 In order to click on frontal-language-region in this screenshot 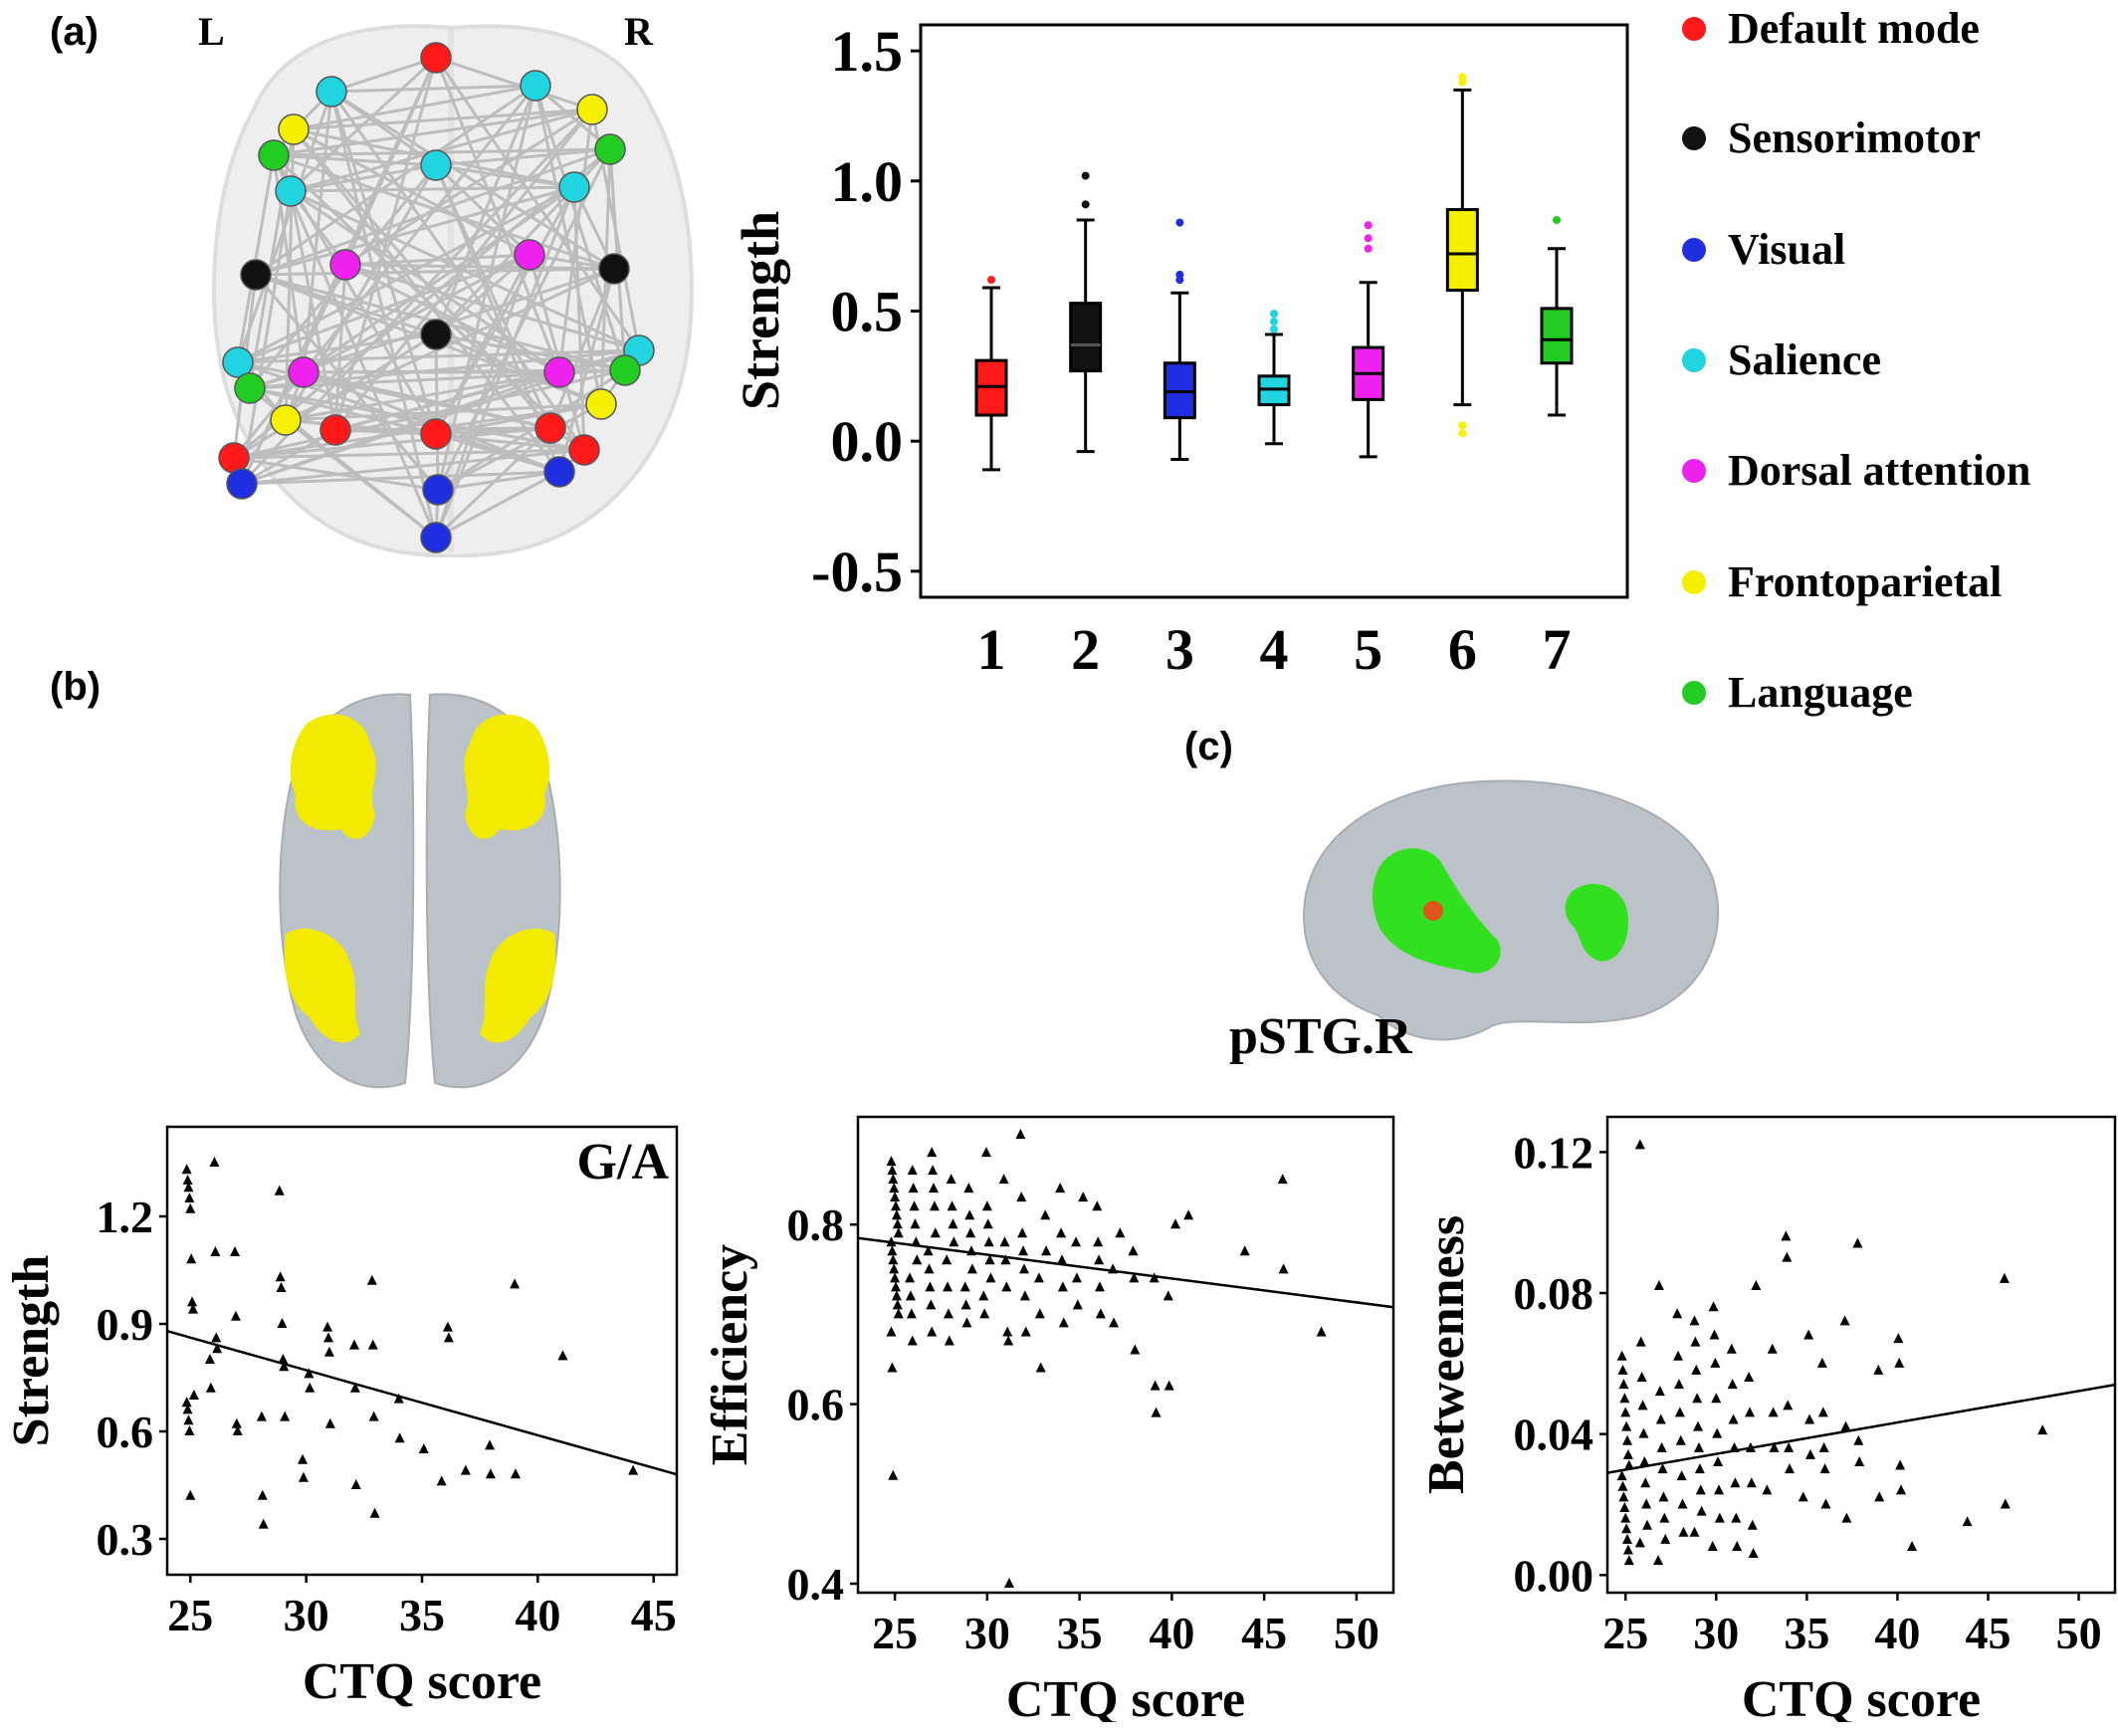, I will do `click(1596, 923)`.